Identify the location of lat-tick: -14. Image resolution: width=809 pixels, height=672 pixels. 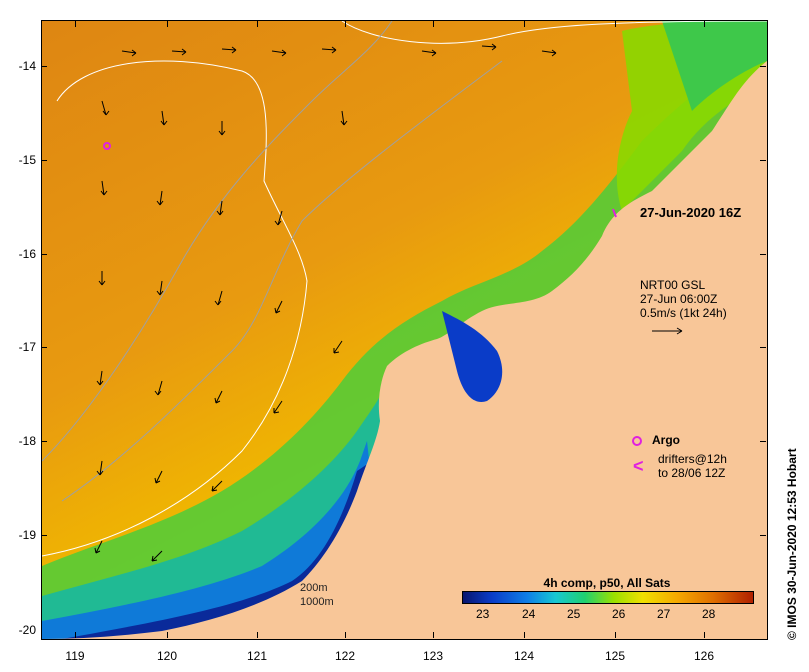
(27, 66).